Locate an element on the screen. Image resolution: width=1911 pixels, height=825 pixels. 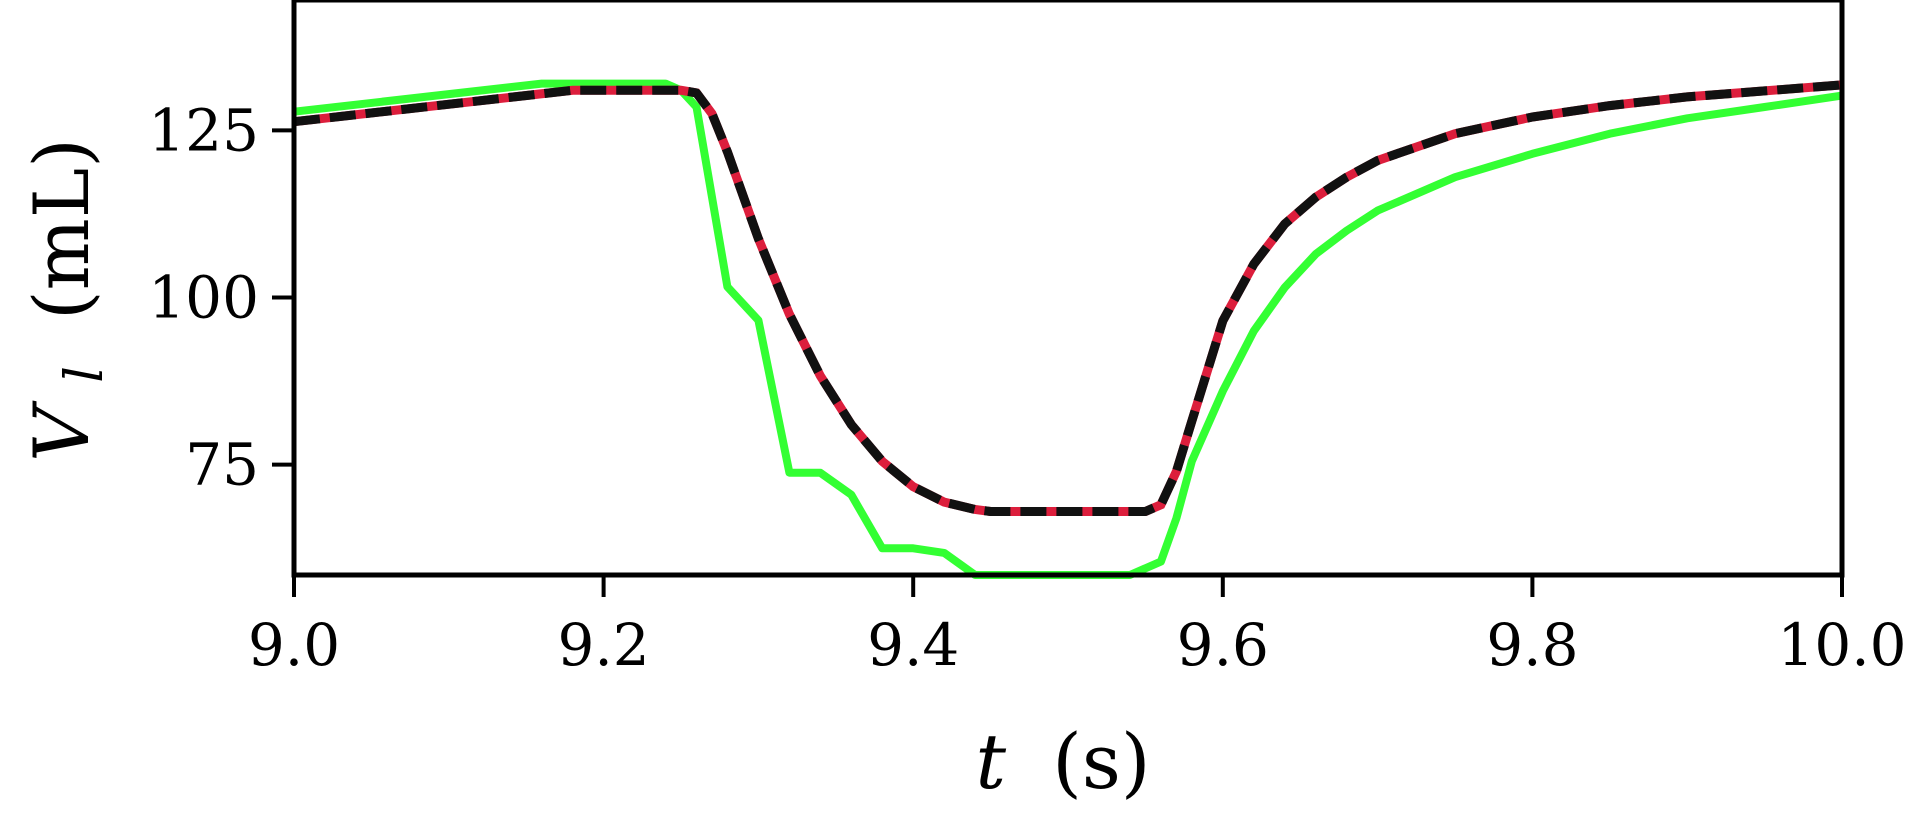
y-axis-unit: (mL) is located at coordinates (61, 229).